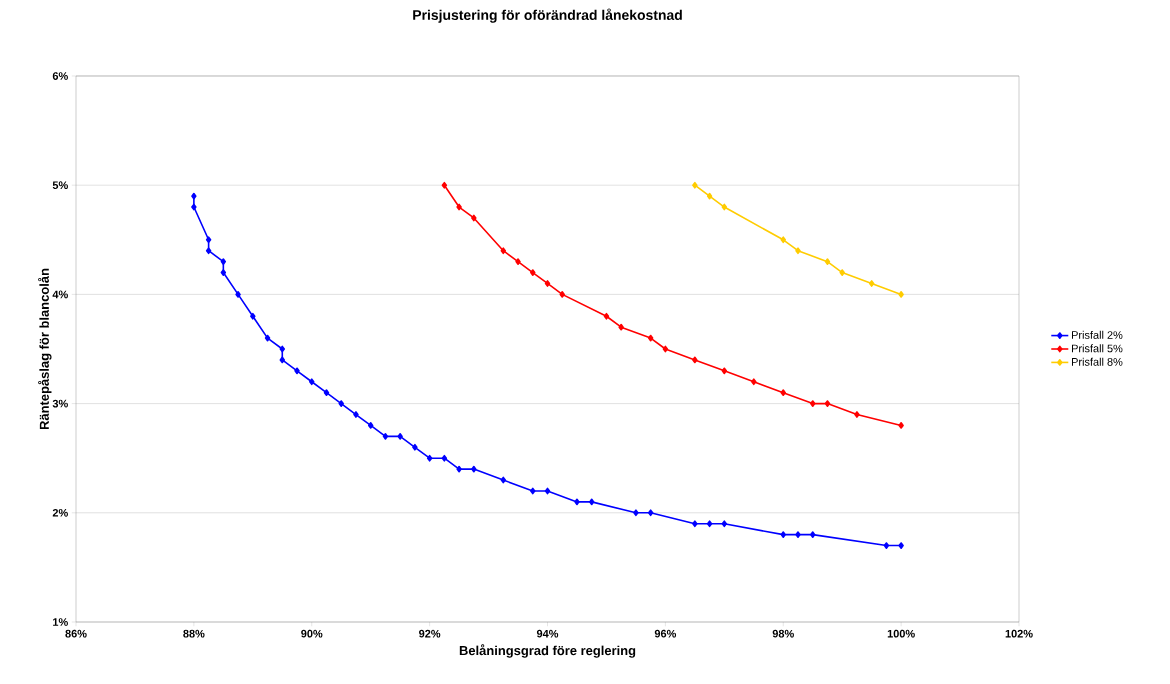 The image size is (1170, 684). What do you see at coordinates (783, 633) in the screenshot?
I see `x-tick-label: 98%` at bounding box center [783, 633].